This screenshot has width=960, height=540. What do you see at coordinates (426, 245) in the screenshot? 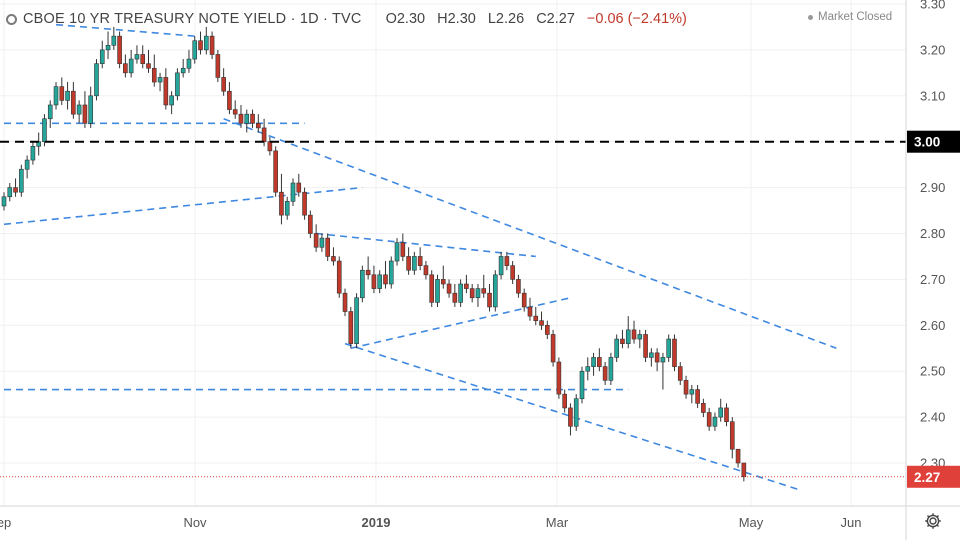
I see `trendline` at bounding box center [426, 245].